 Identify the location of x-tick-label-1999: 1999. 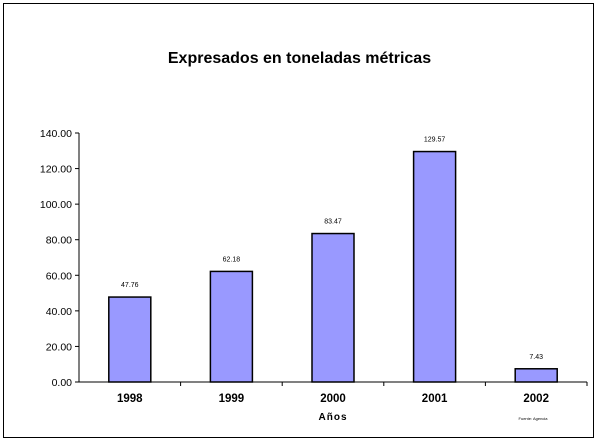
(232, 399).